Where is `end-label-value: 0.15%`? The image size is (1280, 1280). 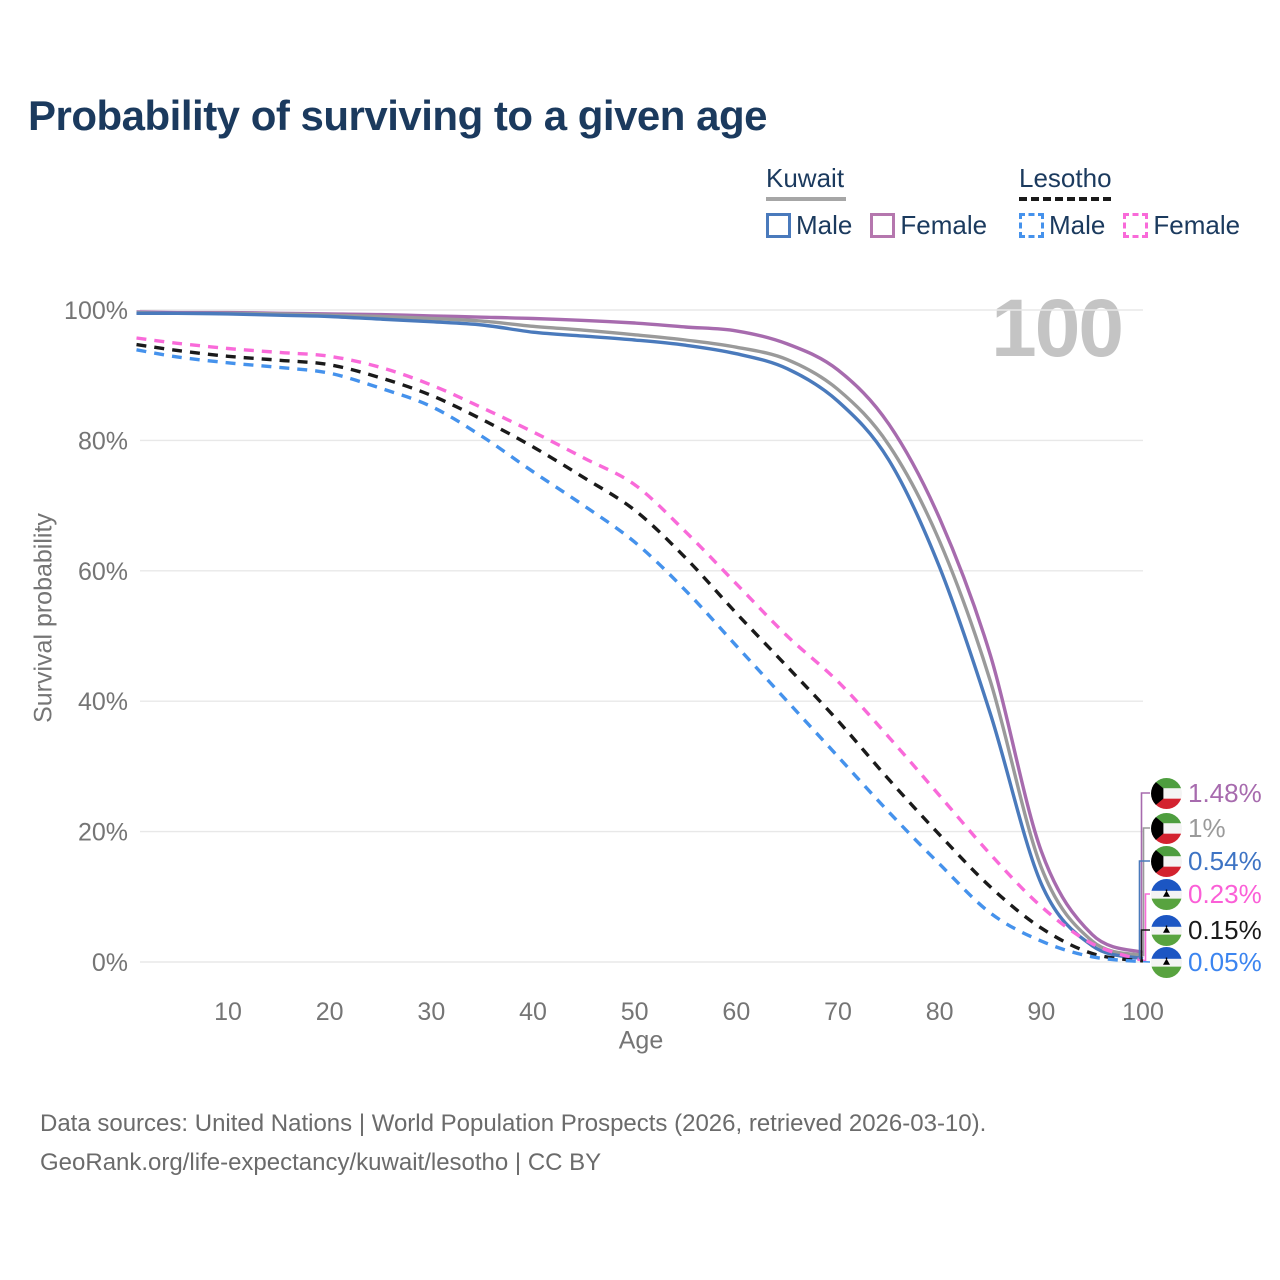
end-label-value: 0.15% is located at coordinates (1225, 929).